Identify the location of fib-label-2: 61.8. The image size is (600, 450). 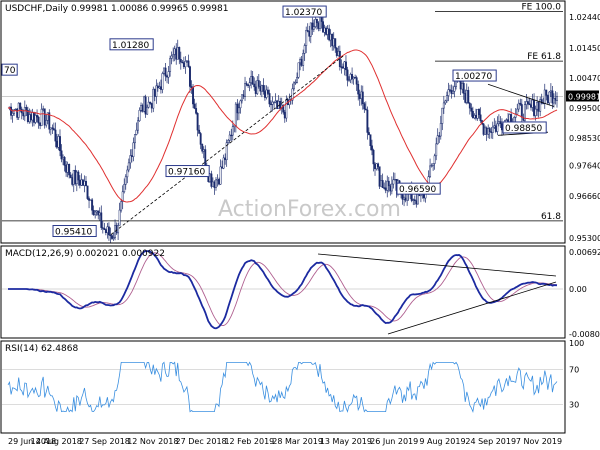
(551, 217).